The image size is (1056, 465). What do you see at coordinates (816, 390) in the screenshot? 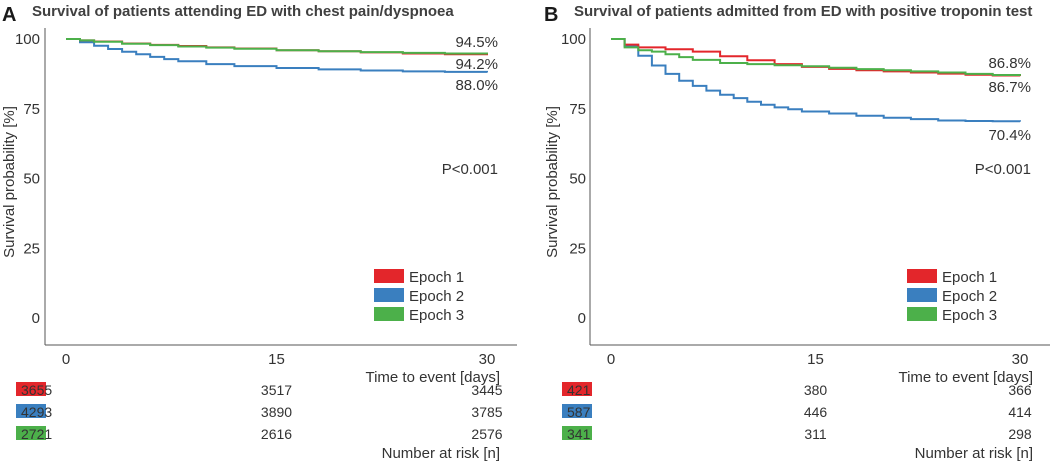
I see `risk-value: 380` at bounding box center [816, 390].